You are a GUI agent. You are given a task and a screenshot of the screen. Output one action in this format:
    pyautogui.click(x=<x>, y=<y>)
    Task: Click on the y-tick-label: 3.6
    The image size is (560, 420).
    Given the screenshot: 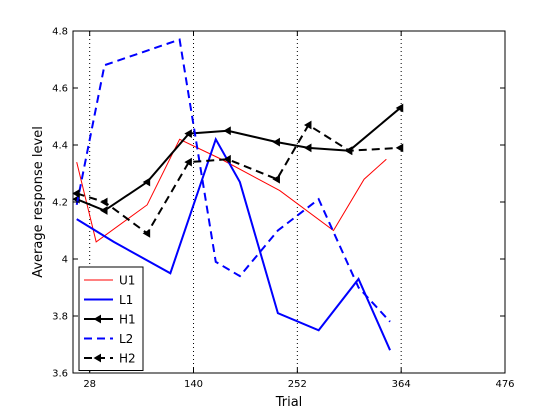 What is the action you would take?
    pyautogui.click(x=60, y=374)
    